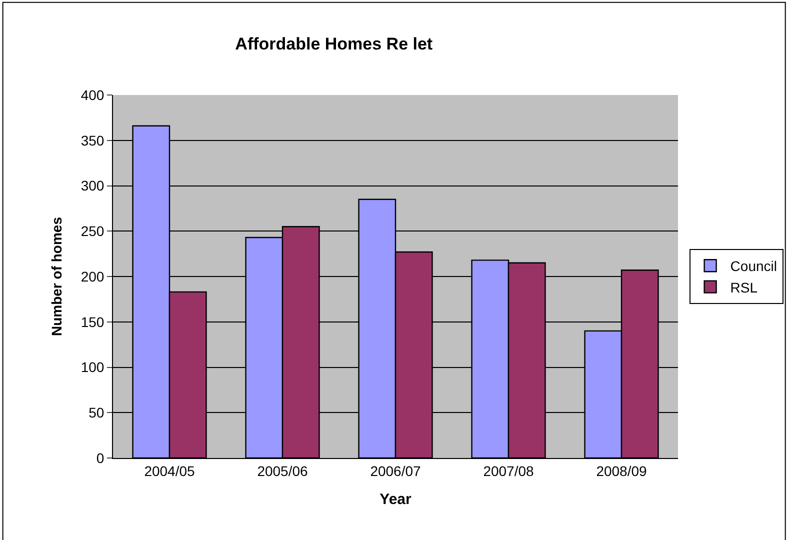 The image size is (795, 540). What do you see at coordinates (170, 470) in the screenshot?
I see `x-tick-label: 2004/05` at bounding box center [170, 470].